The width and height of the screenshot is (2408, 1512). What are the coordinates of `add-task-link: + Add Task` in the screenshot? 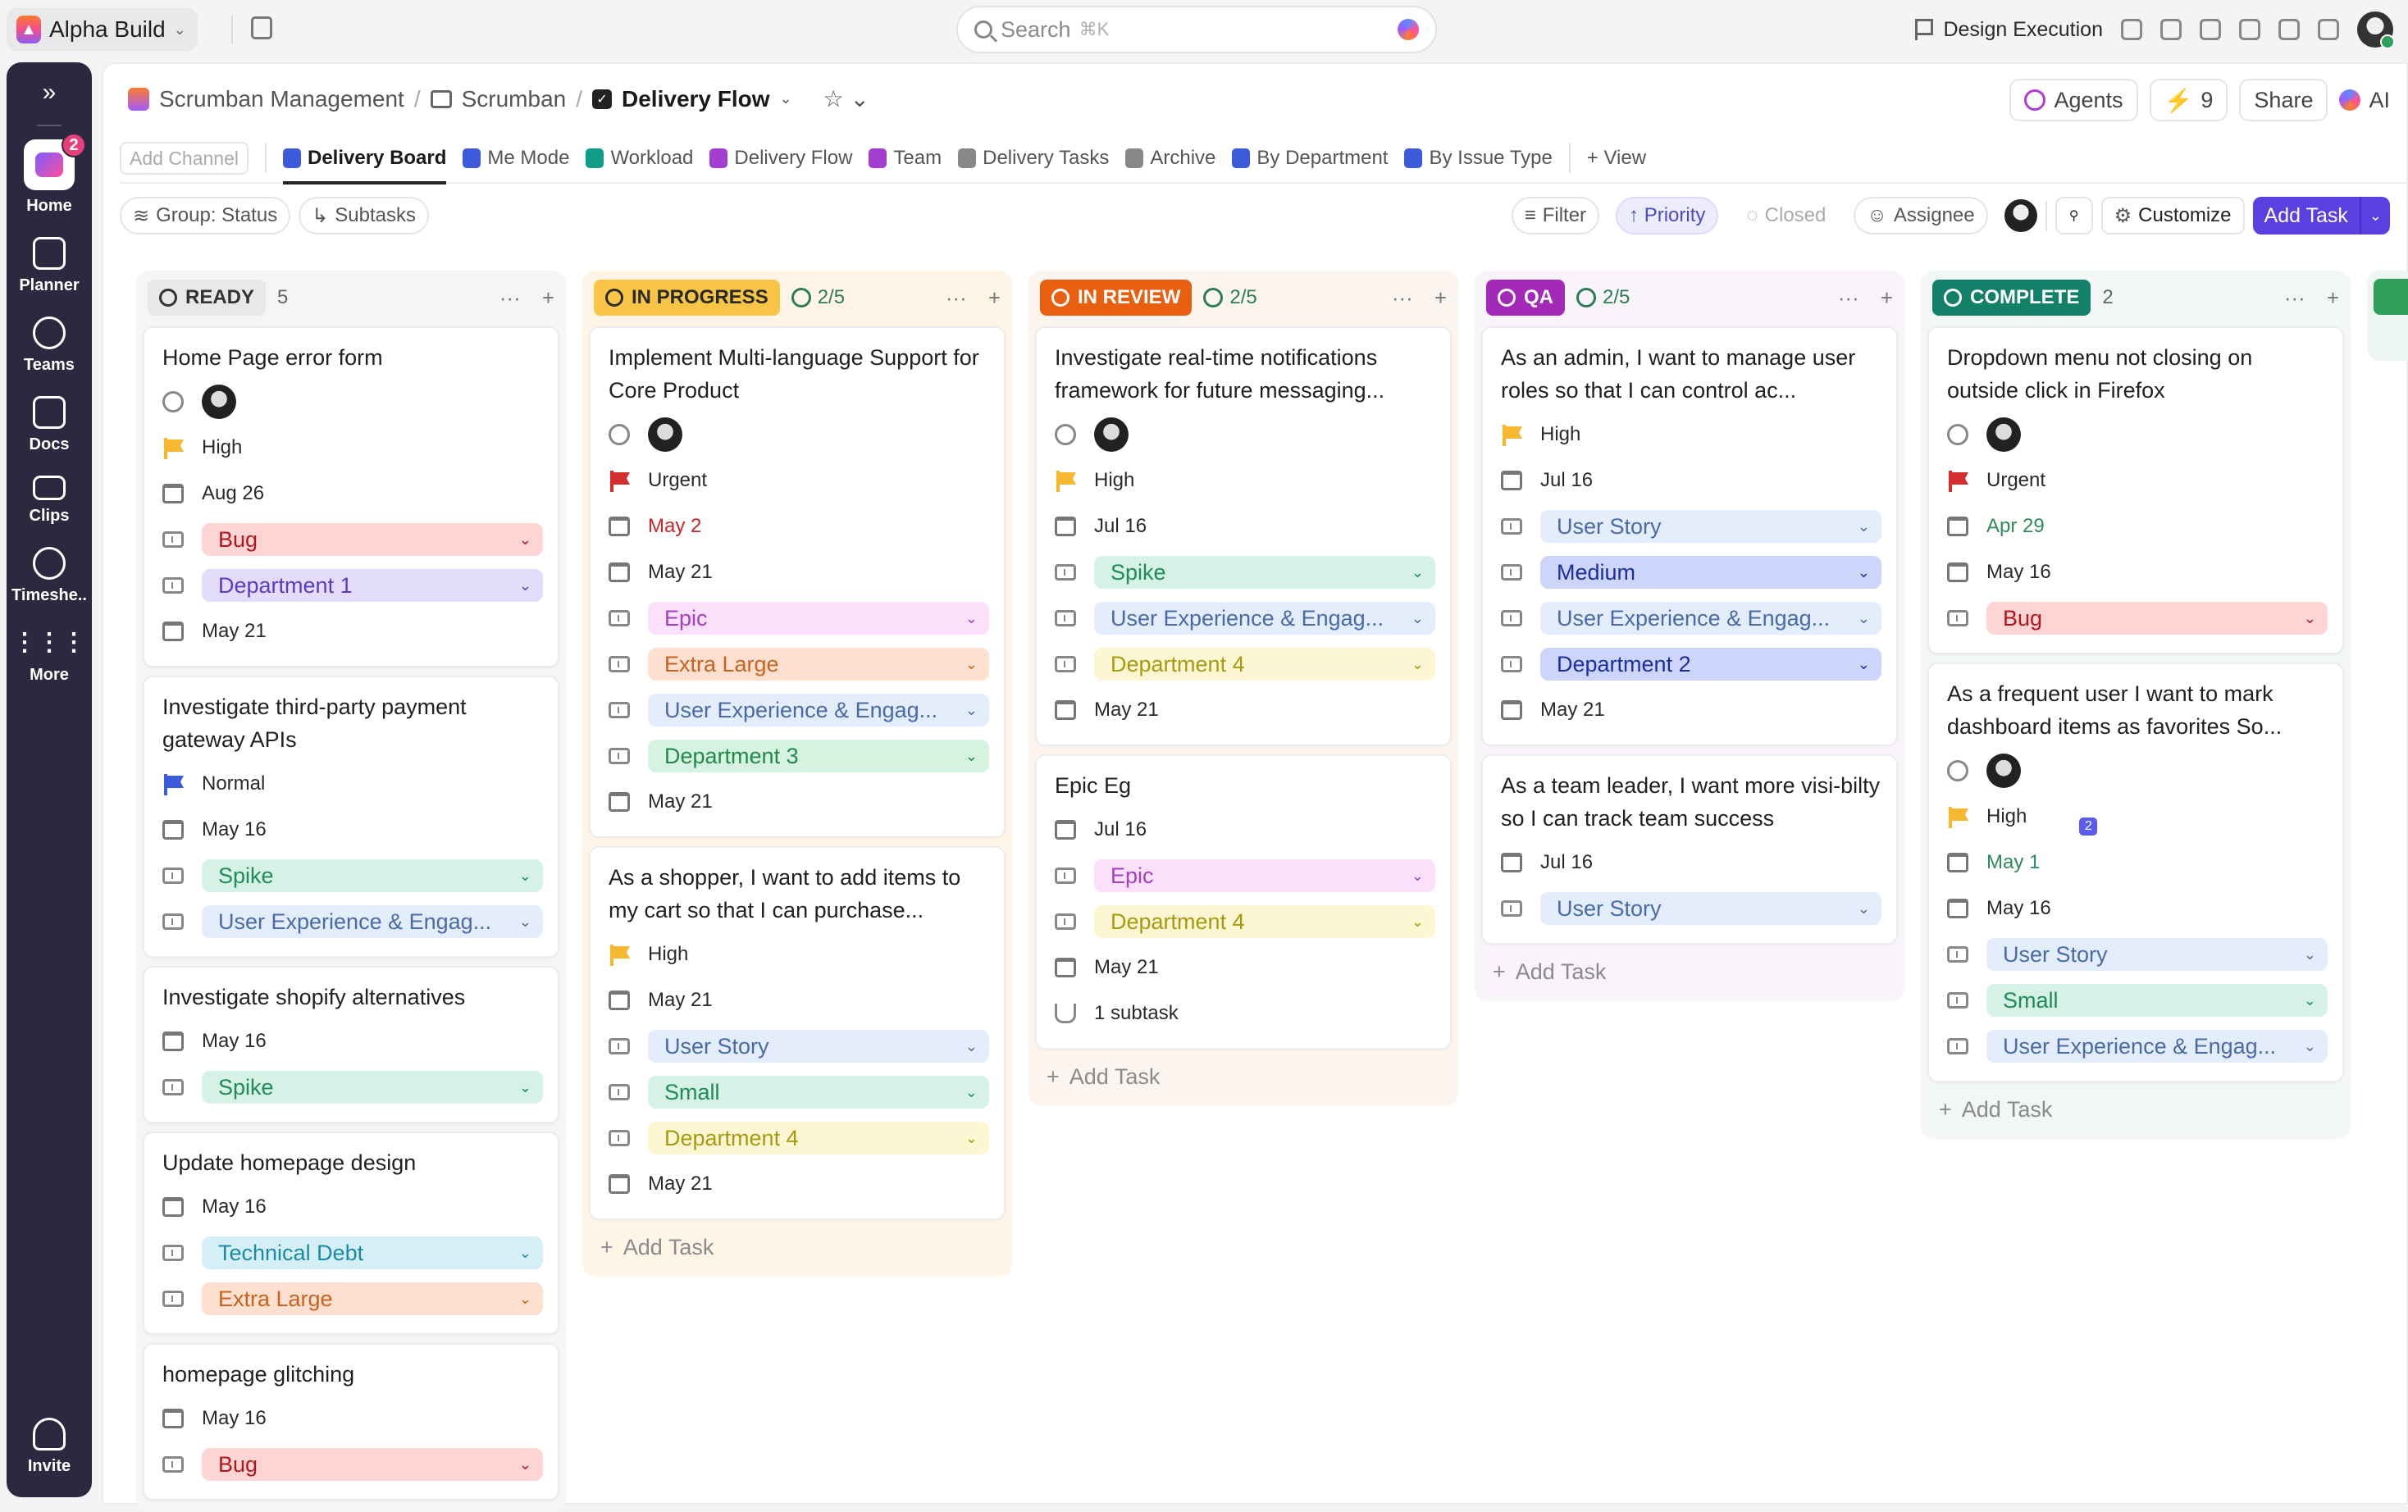 It's located at (2135, 1104).